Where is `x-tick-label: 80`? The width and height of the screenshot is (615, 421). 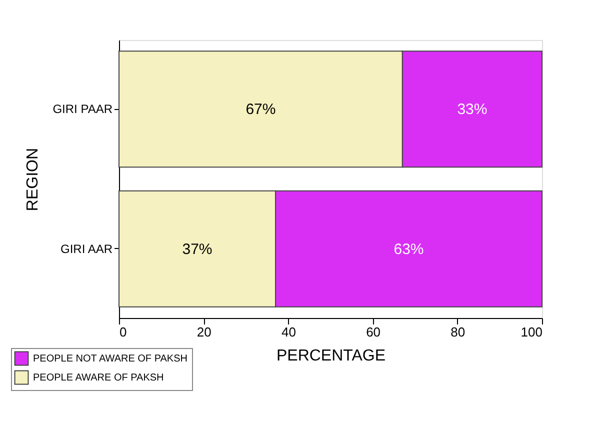 x-tick-label: 80 is located at coordinates (458, 332).